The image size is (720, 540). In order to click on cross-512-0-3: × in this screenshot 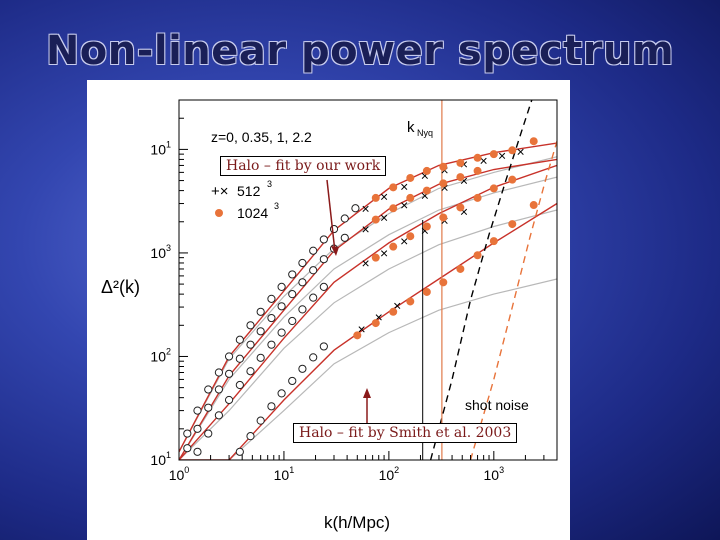, I will do `click(425, 175)`.